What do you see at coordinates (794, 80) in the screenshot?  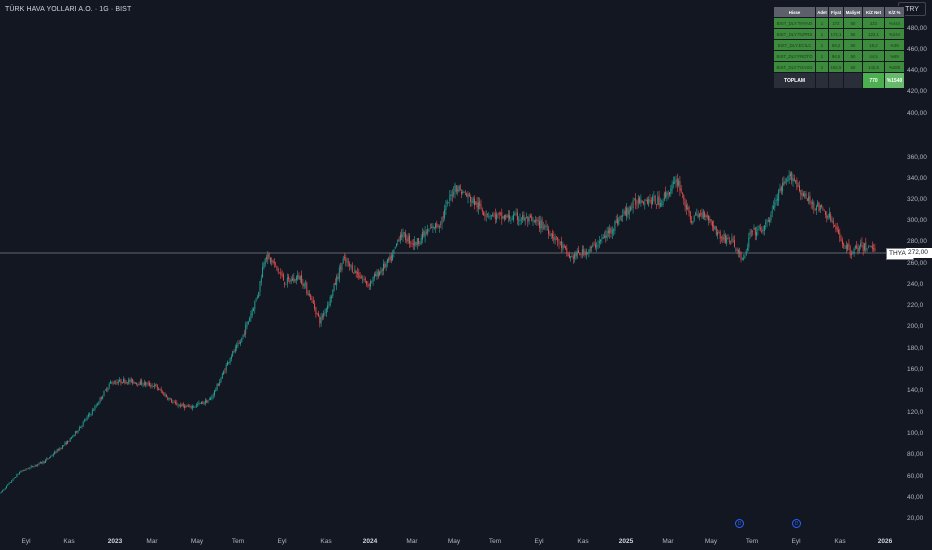 I see `total-label: TOPLAM` at bounding box center [794, 80].